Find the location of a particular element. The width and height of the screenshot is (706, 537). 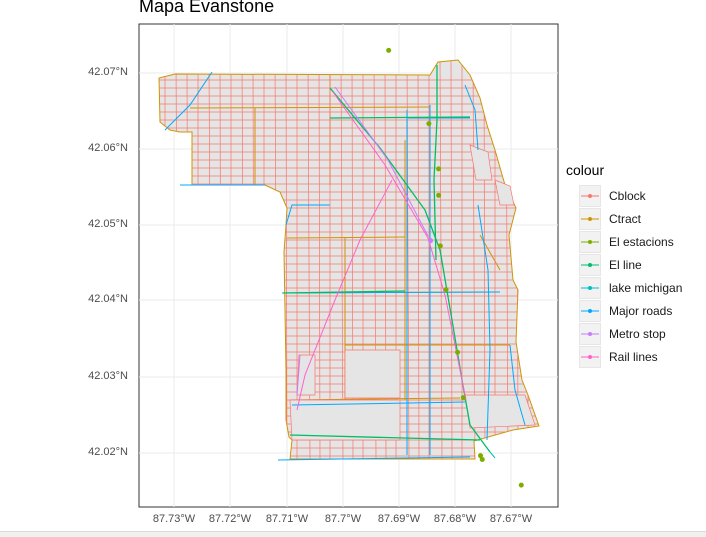

legend-item: Metro stop is located at coordinates (624, 333).